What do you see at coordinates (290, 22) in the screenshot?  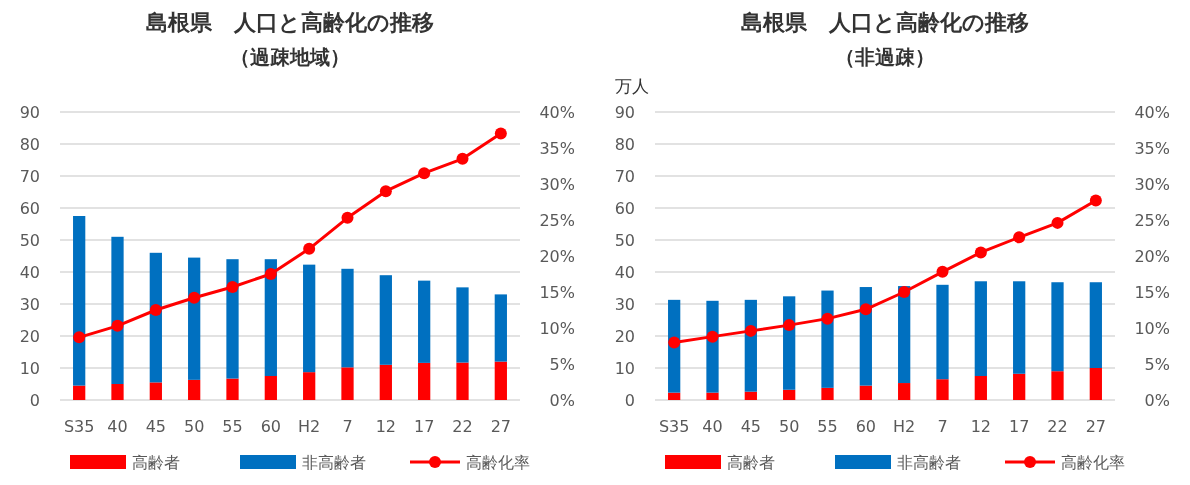 I see `chart-title: 島根県 人口と高齢化の推移` at bounding box center [290, 22].